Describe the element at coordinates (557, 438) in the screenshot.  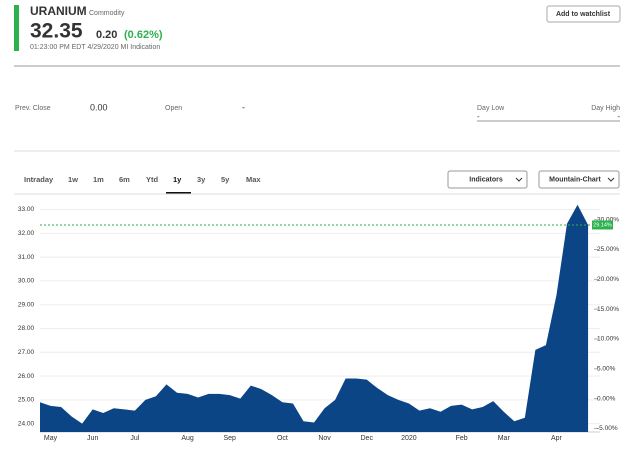
I see `x-tick-label: Apr` at that location.